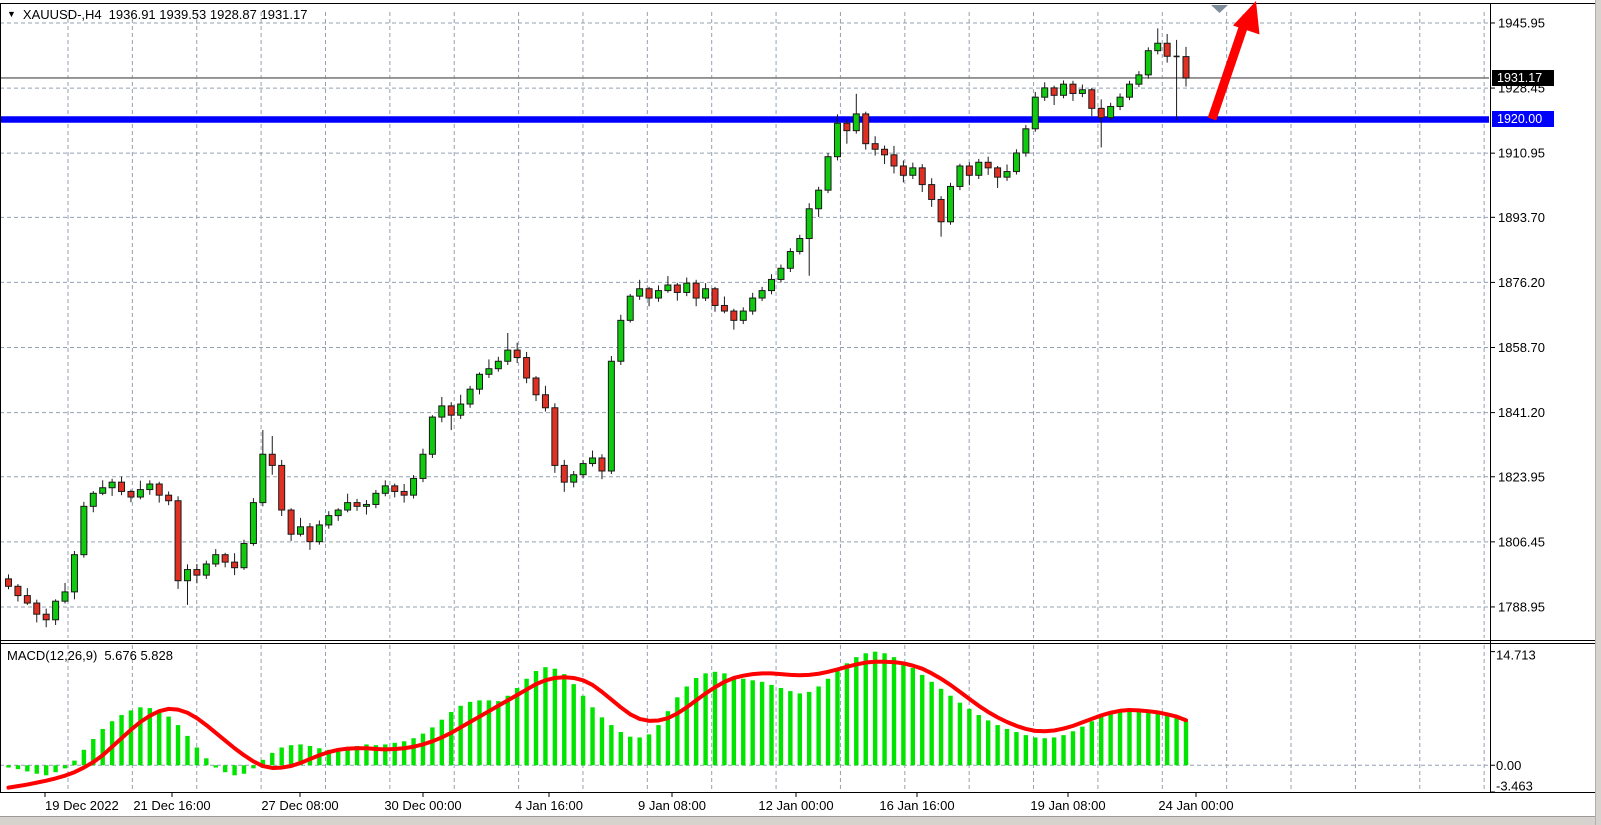  I want to click on time-axis, so click(745, 804).